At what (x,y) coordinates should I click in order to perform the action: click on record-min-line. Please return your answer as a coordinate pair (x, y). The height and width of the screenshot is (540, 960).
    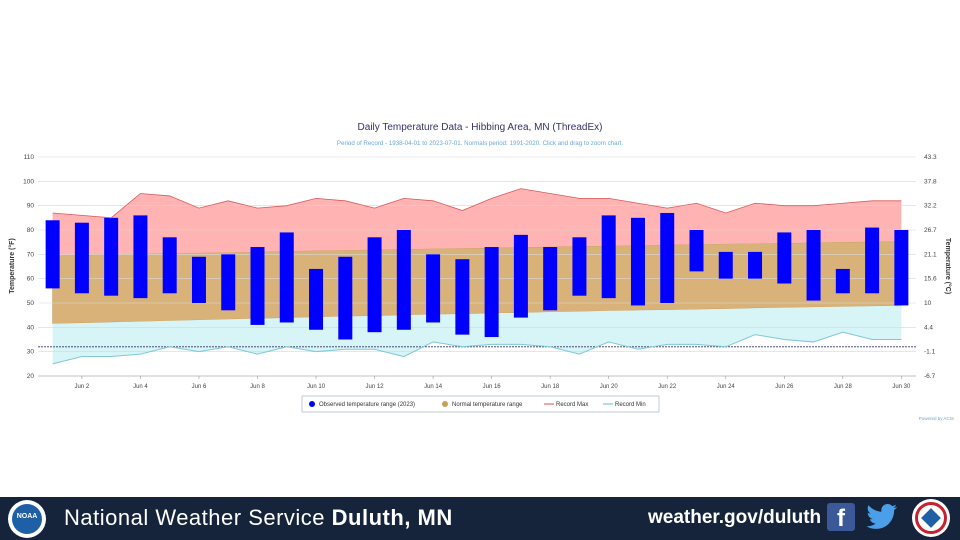
    Looking at the image, I should click on (477, 348).